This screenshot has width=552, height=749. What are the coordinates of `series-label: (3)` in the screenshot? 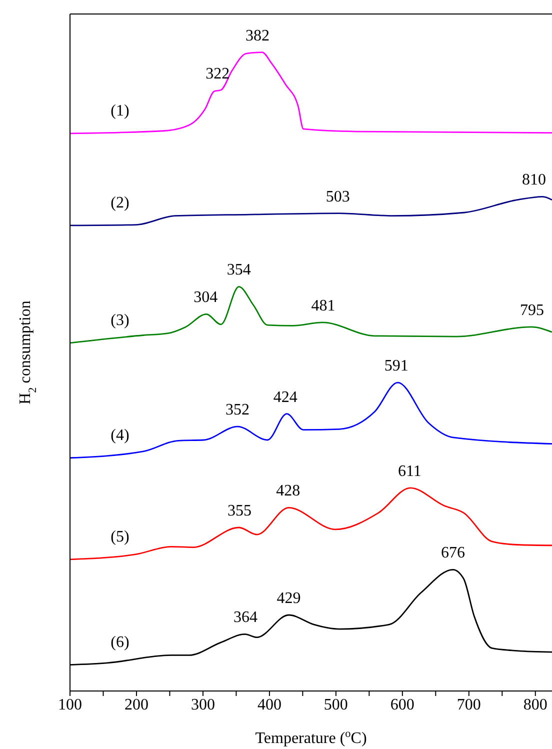 It's located at (120, 320).